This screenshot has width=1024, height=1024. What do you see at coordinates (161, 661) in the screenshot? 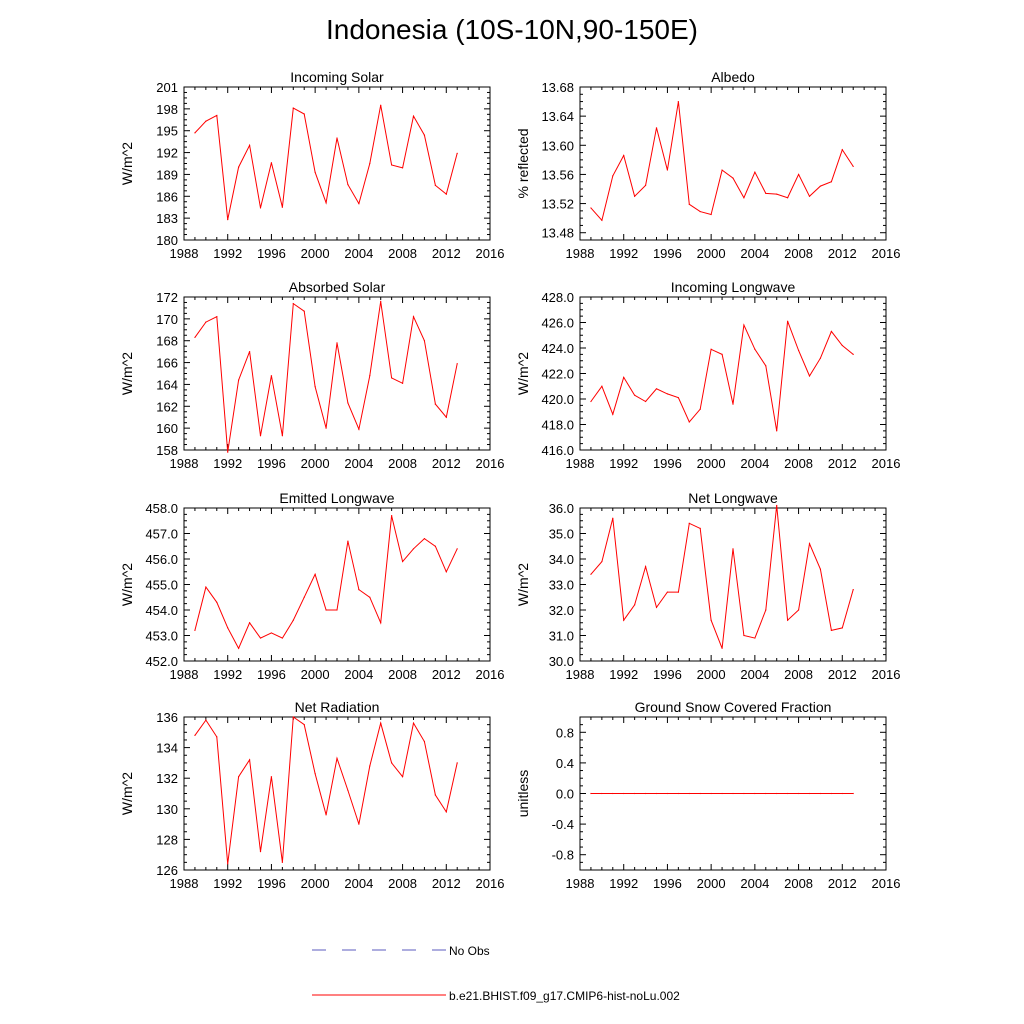
I see `y-tick-label: 452.0` at bounding box center [161, 661].